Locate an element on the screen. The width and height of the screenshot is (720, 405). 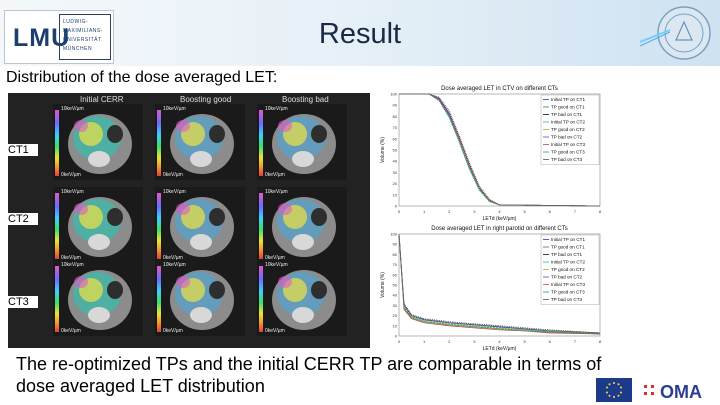
logo-line-2: MAXIMILIANS- is located at coordinates (83, 31).